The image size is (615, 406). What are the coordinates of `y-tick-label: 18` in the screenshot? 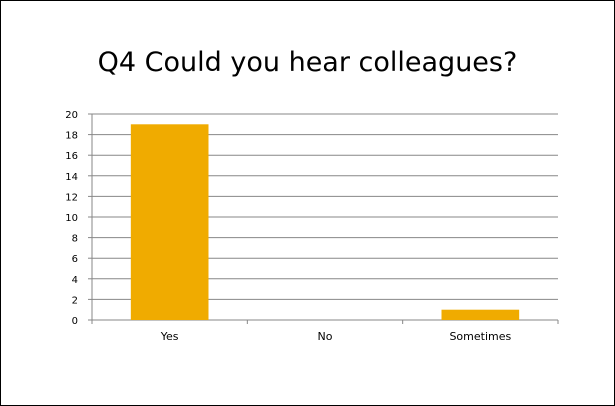 It's located at (71, 136).